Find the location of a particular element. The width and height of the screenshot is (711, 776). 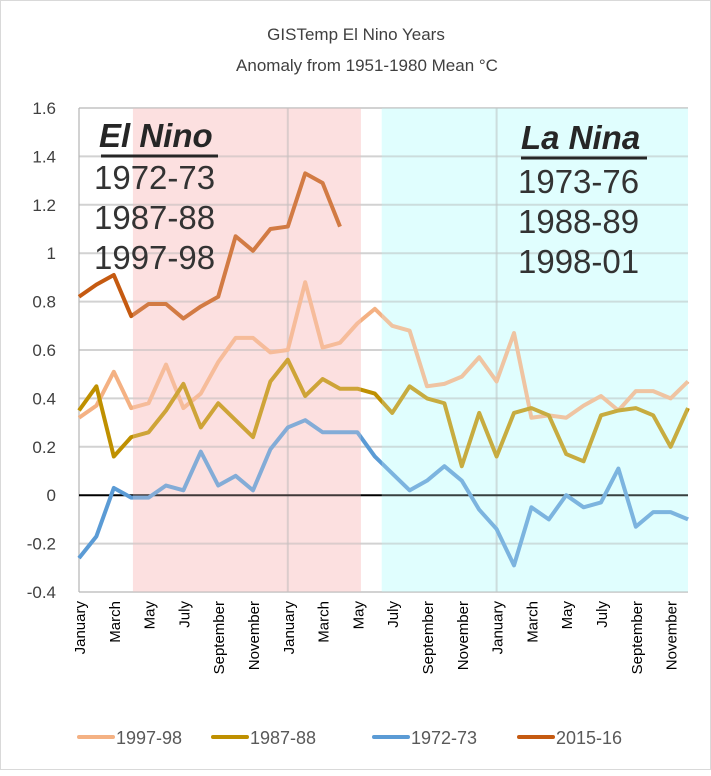

legend-label: 1972-73 is located at coordinates (444, 738).